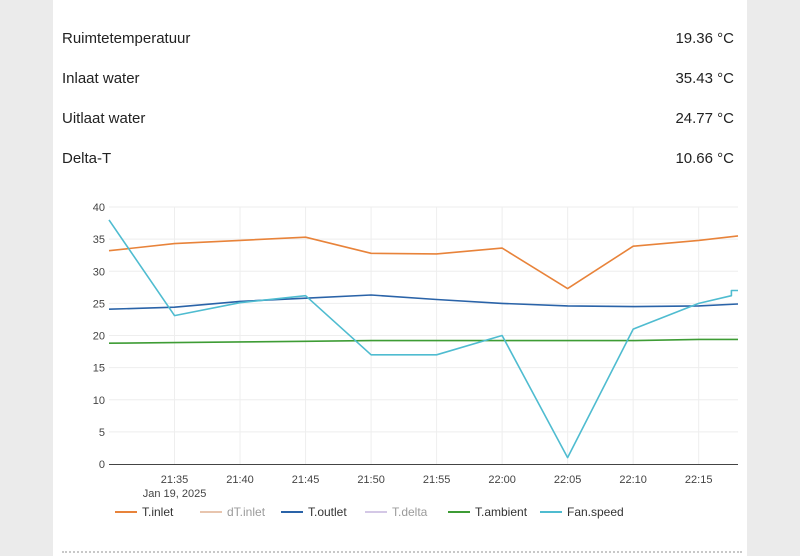 This screenshot has width=800, height=556. I want to click on y-tick-label: 10, so click(99, 401).